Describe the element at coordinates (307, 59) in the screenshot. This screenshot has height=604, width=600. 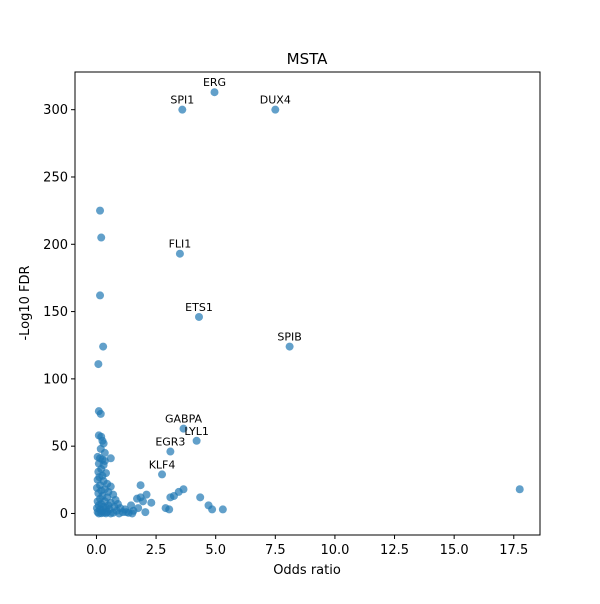
I see `chart-title: MSTA` at that location.